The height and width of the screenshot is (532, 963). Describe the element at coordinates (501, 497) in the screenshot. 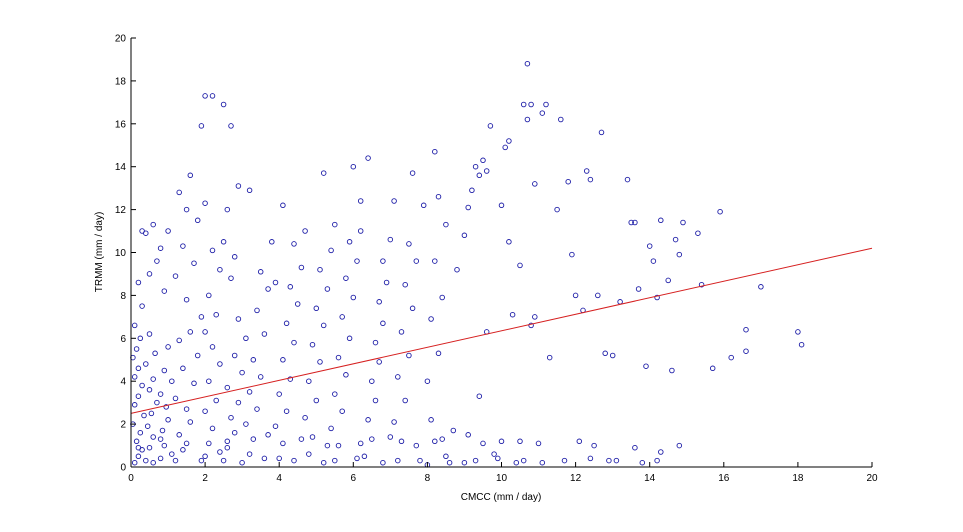

I see `x-axis-label: CMCC (mm / day)` at that location.